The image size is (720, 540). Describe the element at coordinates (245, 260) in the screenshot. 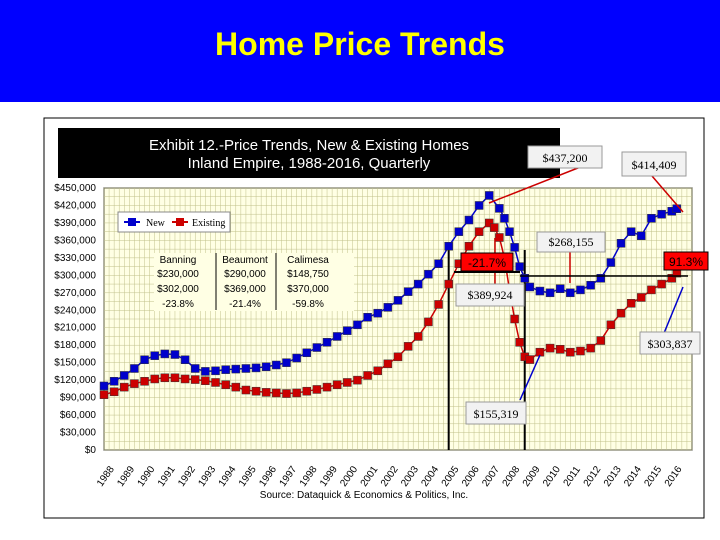

I see `table-header-beaumont: Beaumont` at that location.